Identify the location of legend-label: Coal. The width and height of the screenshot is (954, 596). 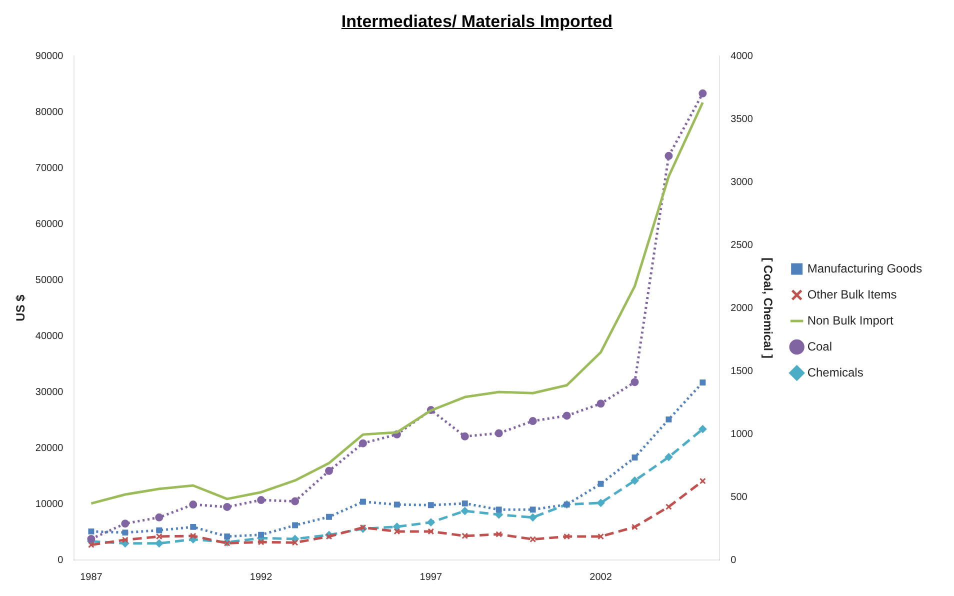
(819, 346).